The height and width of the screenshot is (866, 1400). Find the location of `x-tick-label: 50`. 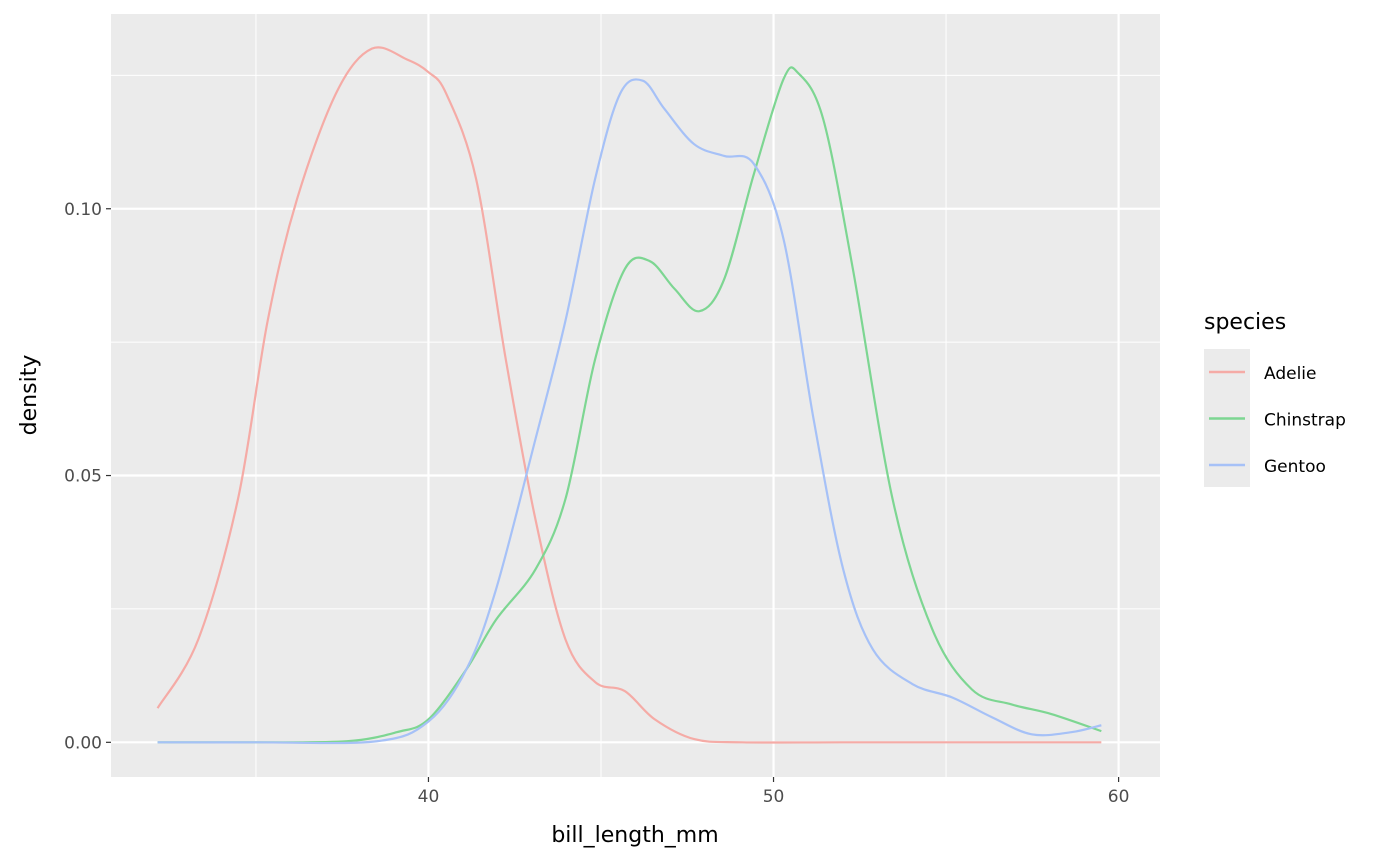

x-tick-label: 50 is located at coordinates (774, 797).